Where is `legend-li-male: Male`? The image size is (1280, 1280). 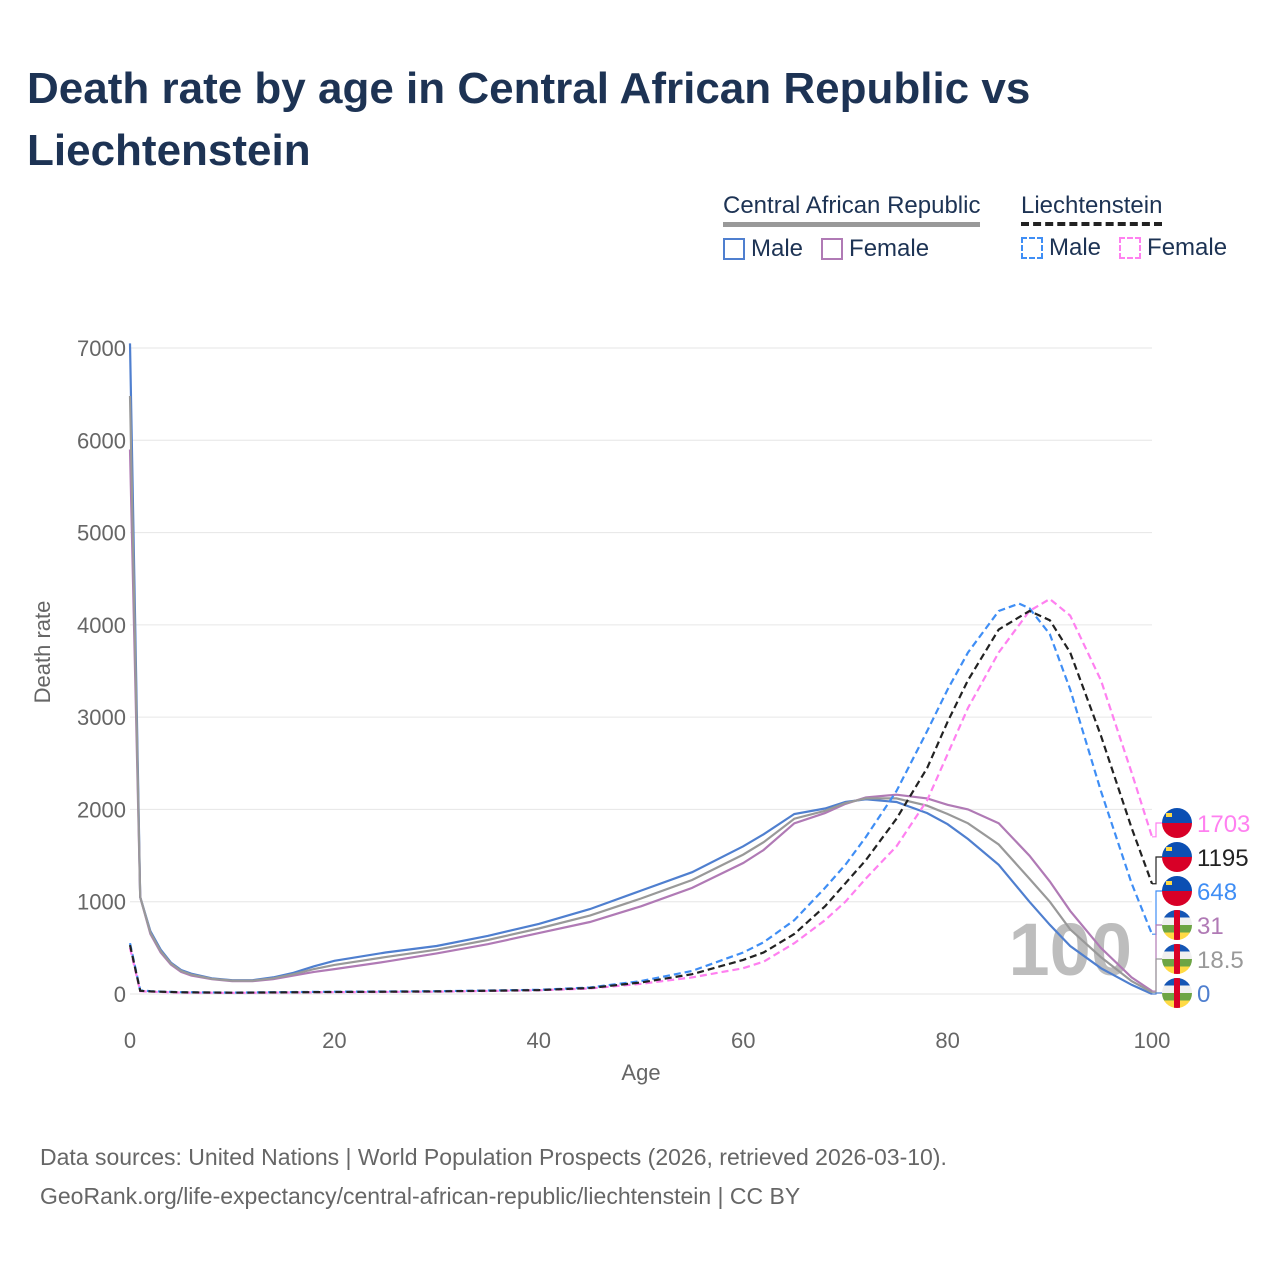 legend-li-male: Male is located at coordinates (1061, 248).